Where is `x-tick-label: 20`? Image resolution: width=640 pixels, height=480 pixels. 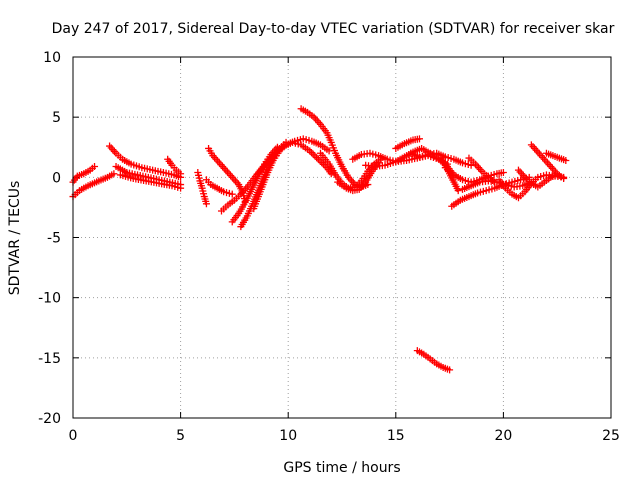 x-tick-label: 20 is located at coordinates (503, 436).